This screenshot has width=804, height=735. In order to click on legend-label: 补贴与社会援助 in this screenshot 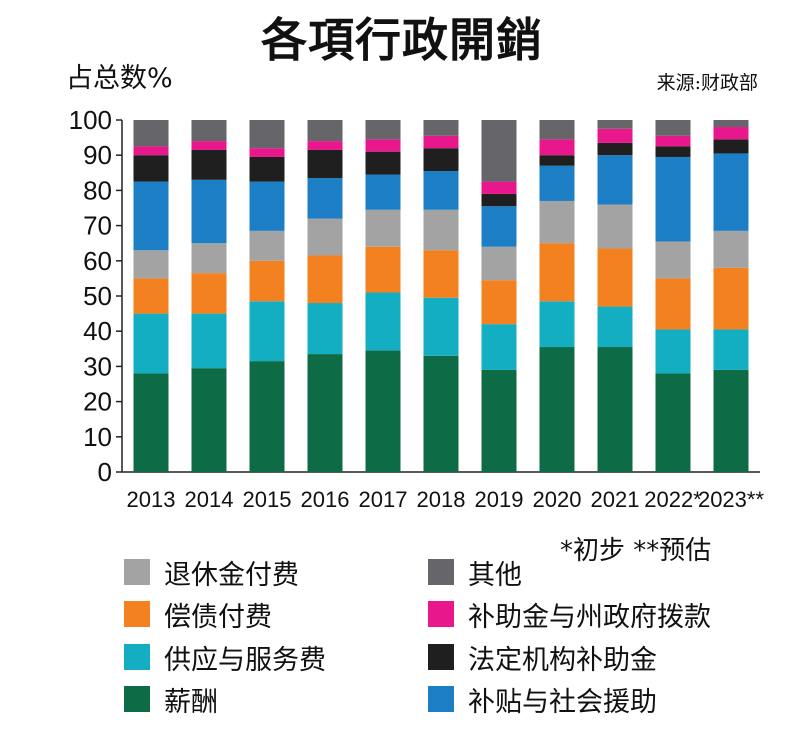, I will do `click(562, 702)`.